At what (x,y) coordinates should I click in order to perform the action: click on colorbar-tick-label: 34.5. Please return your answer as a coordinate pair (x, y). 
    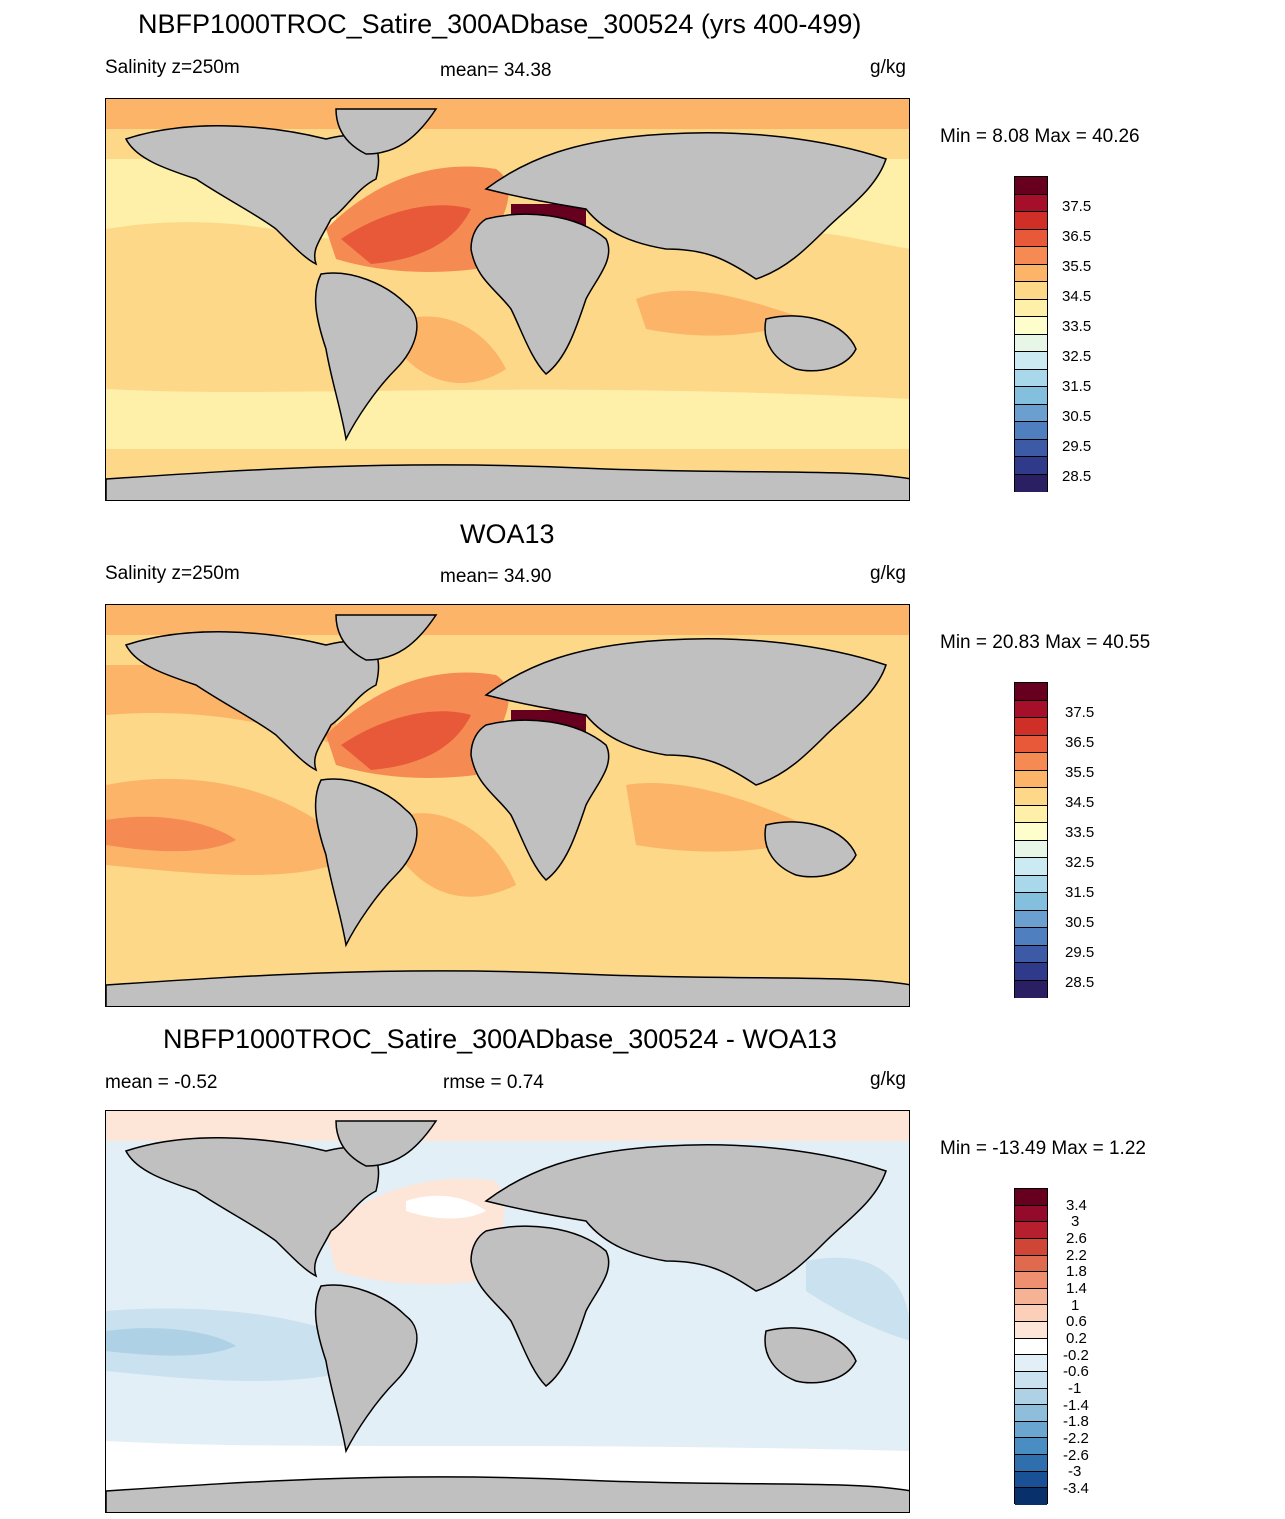
    Looking at the image, I should click on (1077, 296).